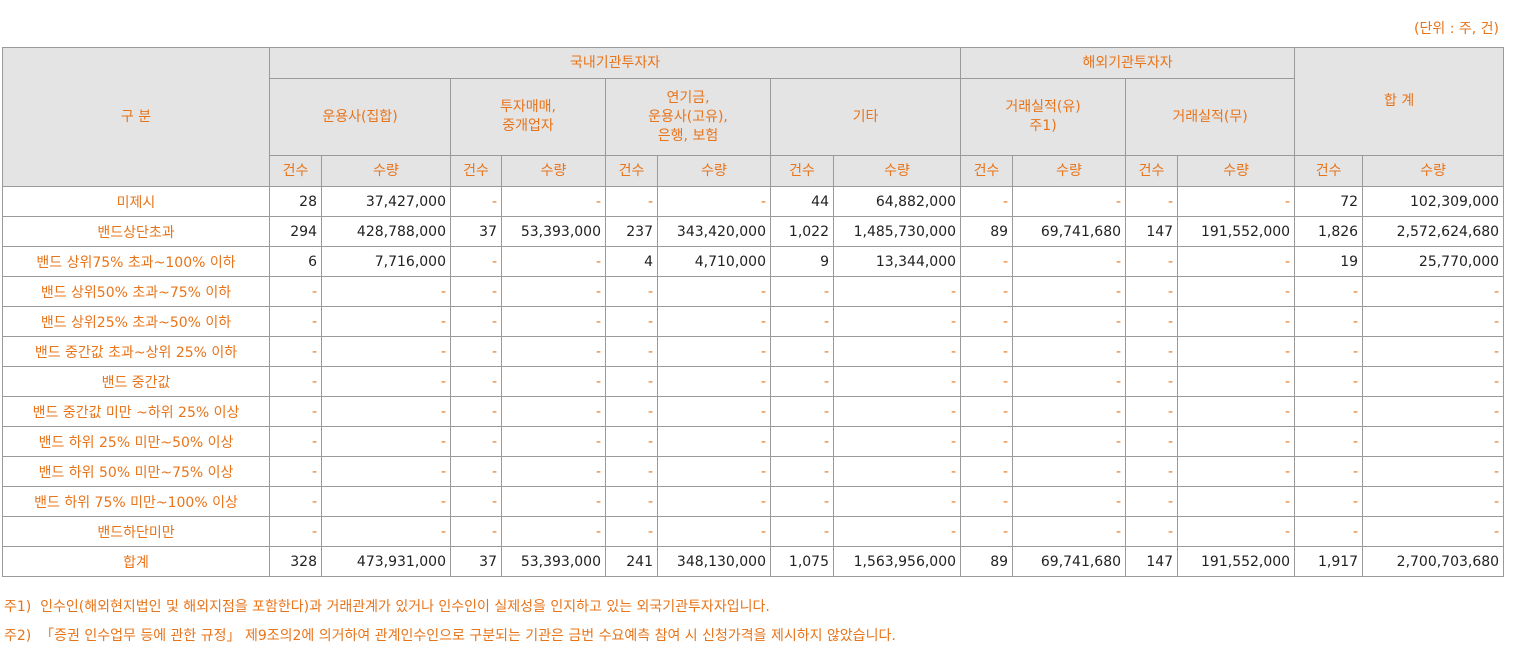 Image resolution: width=1521 pixels, height=654 pixels. What do you see at coordinates (136, 381) in the screenshot?
I see `row-label: 밴드 중간값` at bounding box center [136, 381].